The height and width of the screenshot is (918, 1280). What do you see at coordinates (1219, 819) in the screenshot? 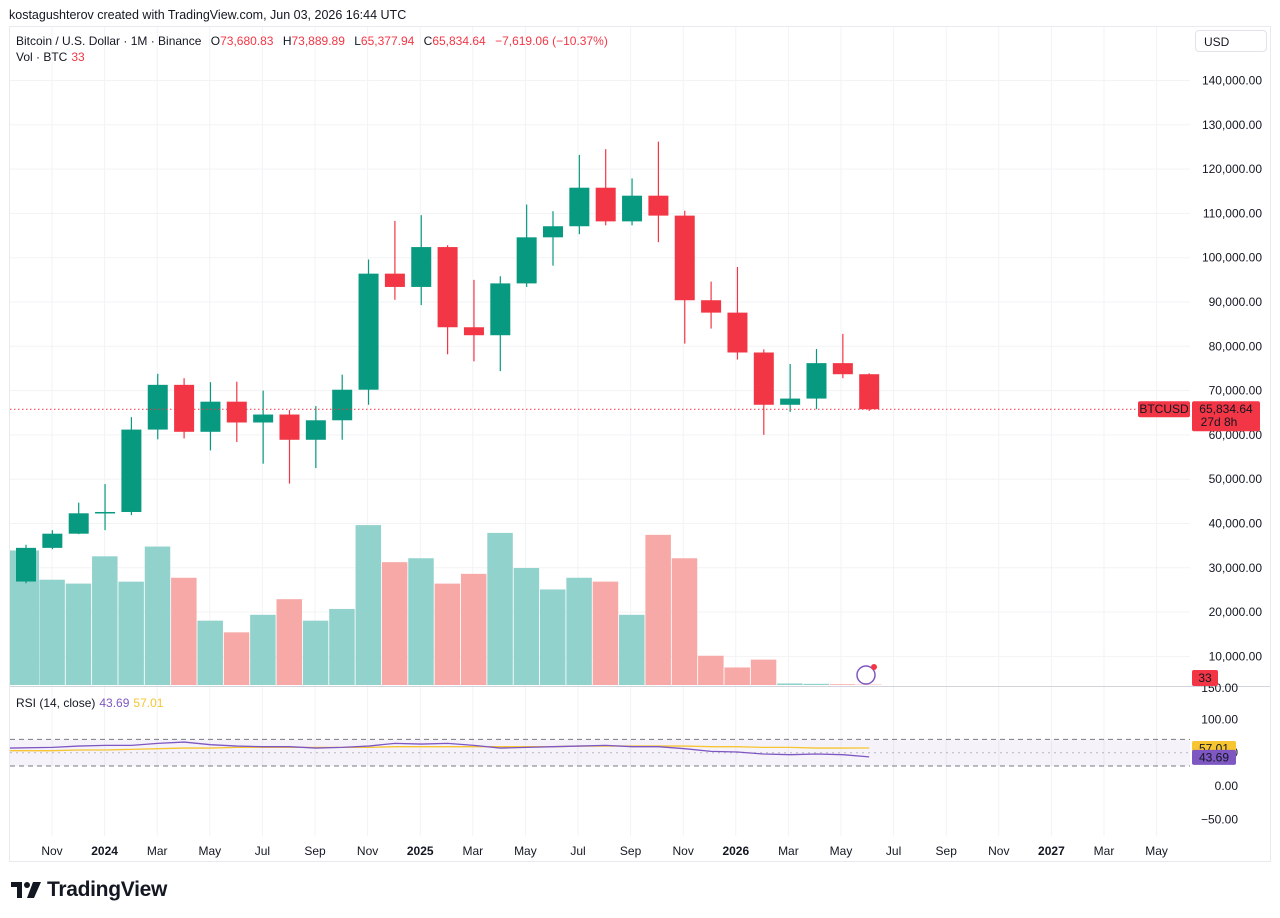
I see `rsi-tick-label: −50.00` at bounding box center [1219, 819].